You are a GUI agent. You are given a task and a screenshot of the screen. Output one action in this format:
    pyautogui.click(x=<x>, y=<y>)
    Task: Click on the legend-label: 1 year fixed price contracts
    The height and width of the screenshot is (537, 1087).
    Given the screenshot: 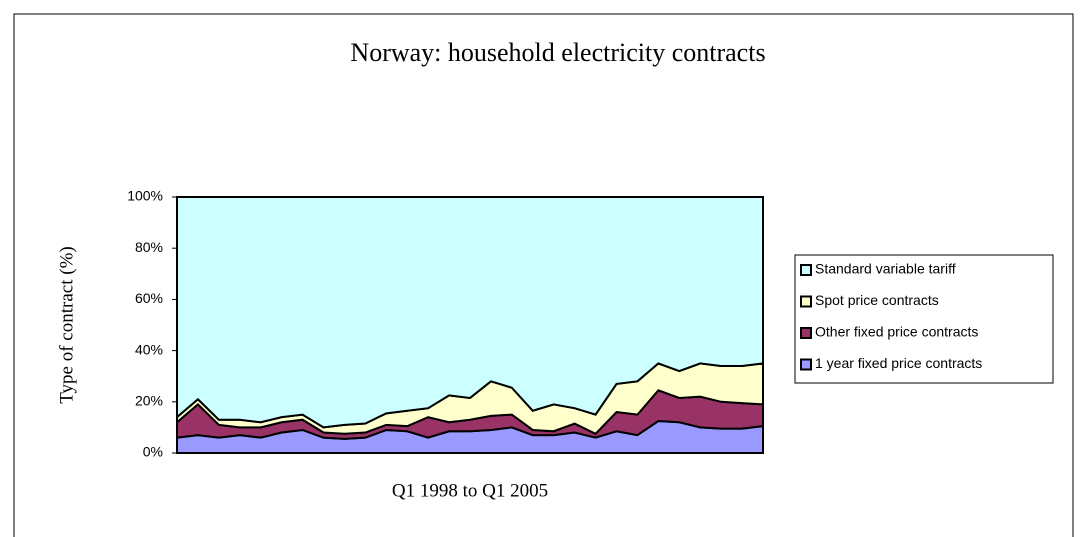 What is the action you would take?
    pyautogui.click(x=898, y=363)
    